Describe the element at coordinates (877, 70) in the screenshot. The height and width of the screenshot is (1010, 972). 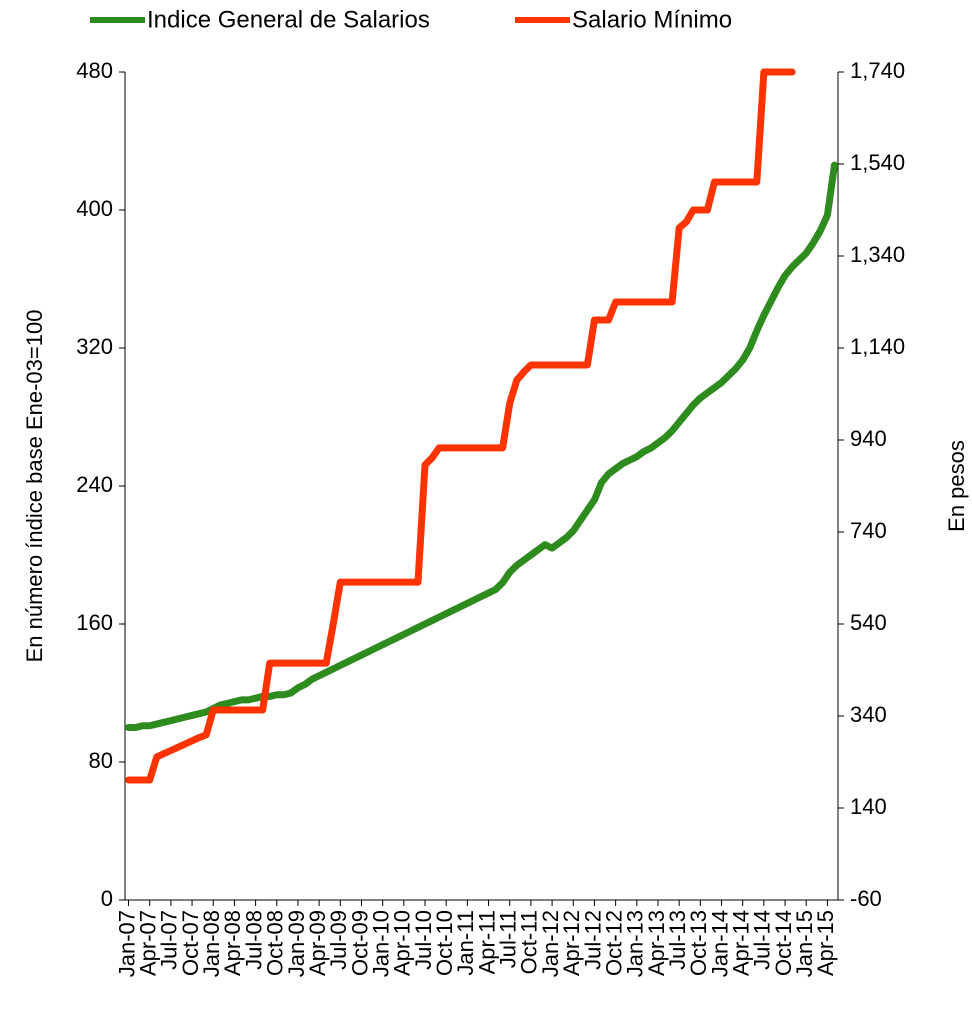
I see `y2-tick-label: 1,740` at that location.